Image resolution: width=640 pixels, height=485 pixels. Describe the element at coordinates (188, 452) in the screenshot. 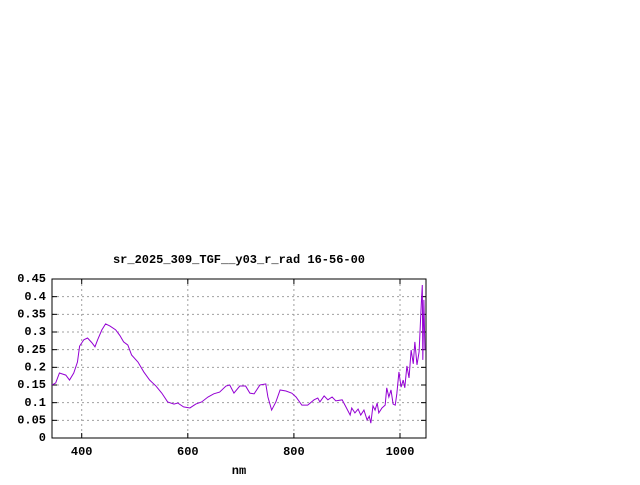

I see `x-tick-label: 600` at that location.